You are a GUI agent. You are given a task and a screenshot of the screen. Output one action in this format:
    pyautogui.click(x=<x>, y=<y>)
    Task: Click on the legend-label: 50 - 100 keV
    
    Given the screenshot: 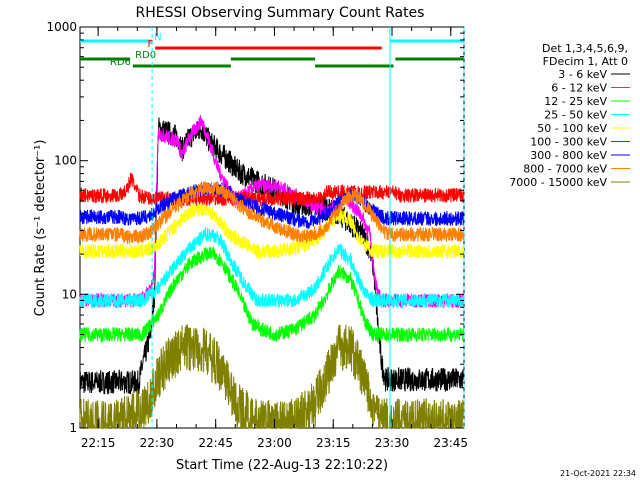 What is the action you would take?
    pyautogui.click(x=572, y=128)
    